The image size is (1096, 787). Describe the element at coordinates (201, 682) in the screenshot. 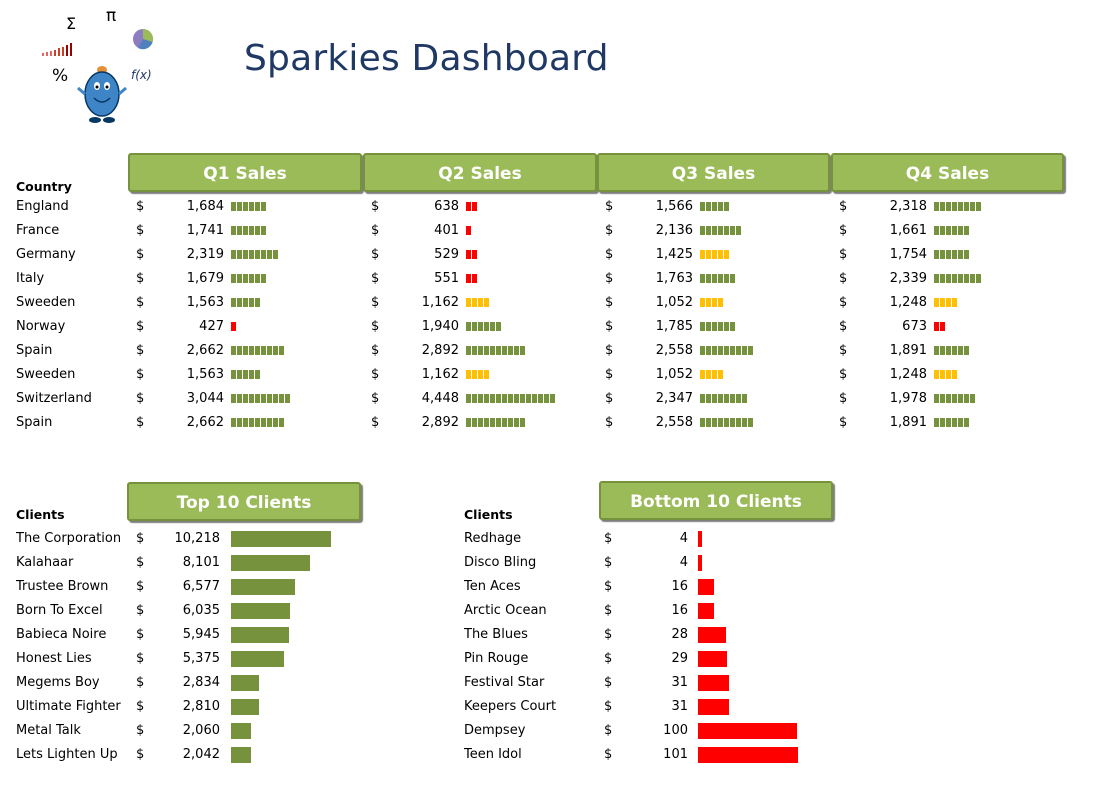

I see `top-client-value: 2,834` at that location.